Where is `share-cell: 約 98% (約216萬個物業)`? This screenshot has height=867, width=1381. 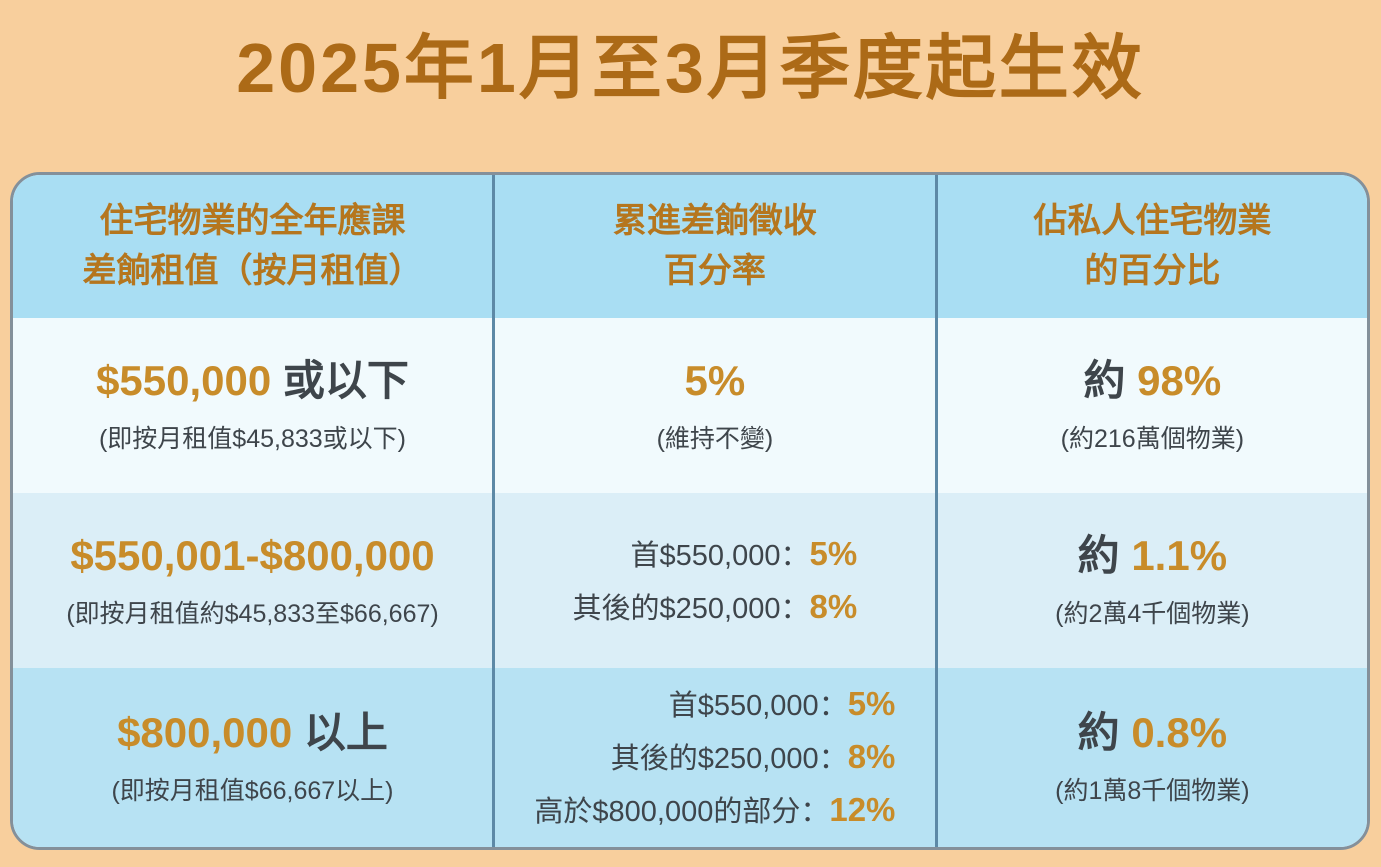 share-cell: 約 98% (約216萬個物業) is located at coordinates (1152, 405).